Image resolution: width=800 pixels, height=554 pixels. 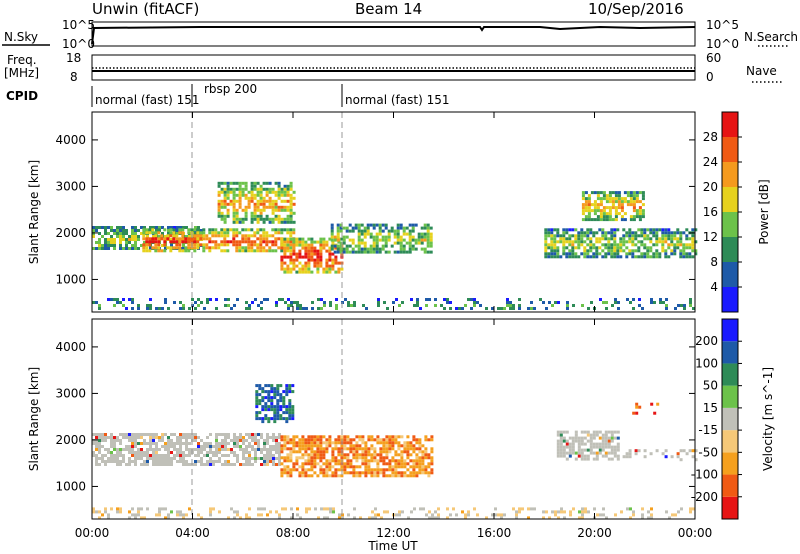 I want to click on nsky-frame, so click(x=393, y=34).